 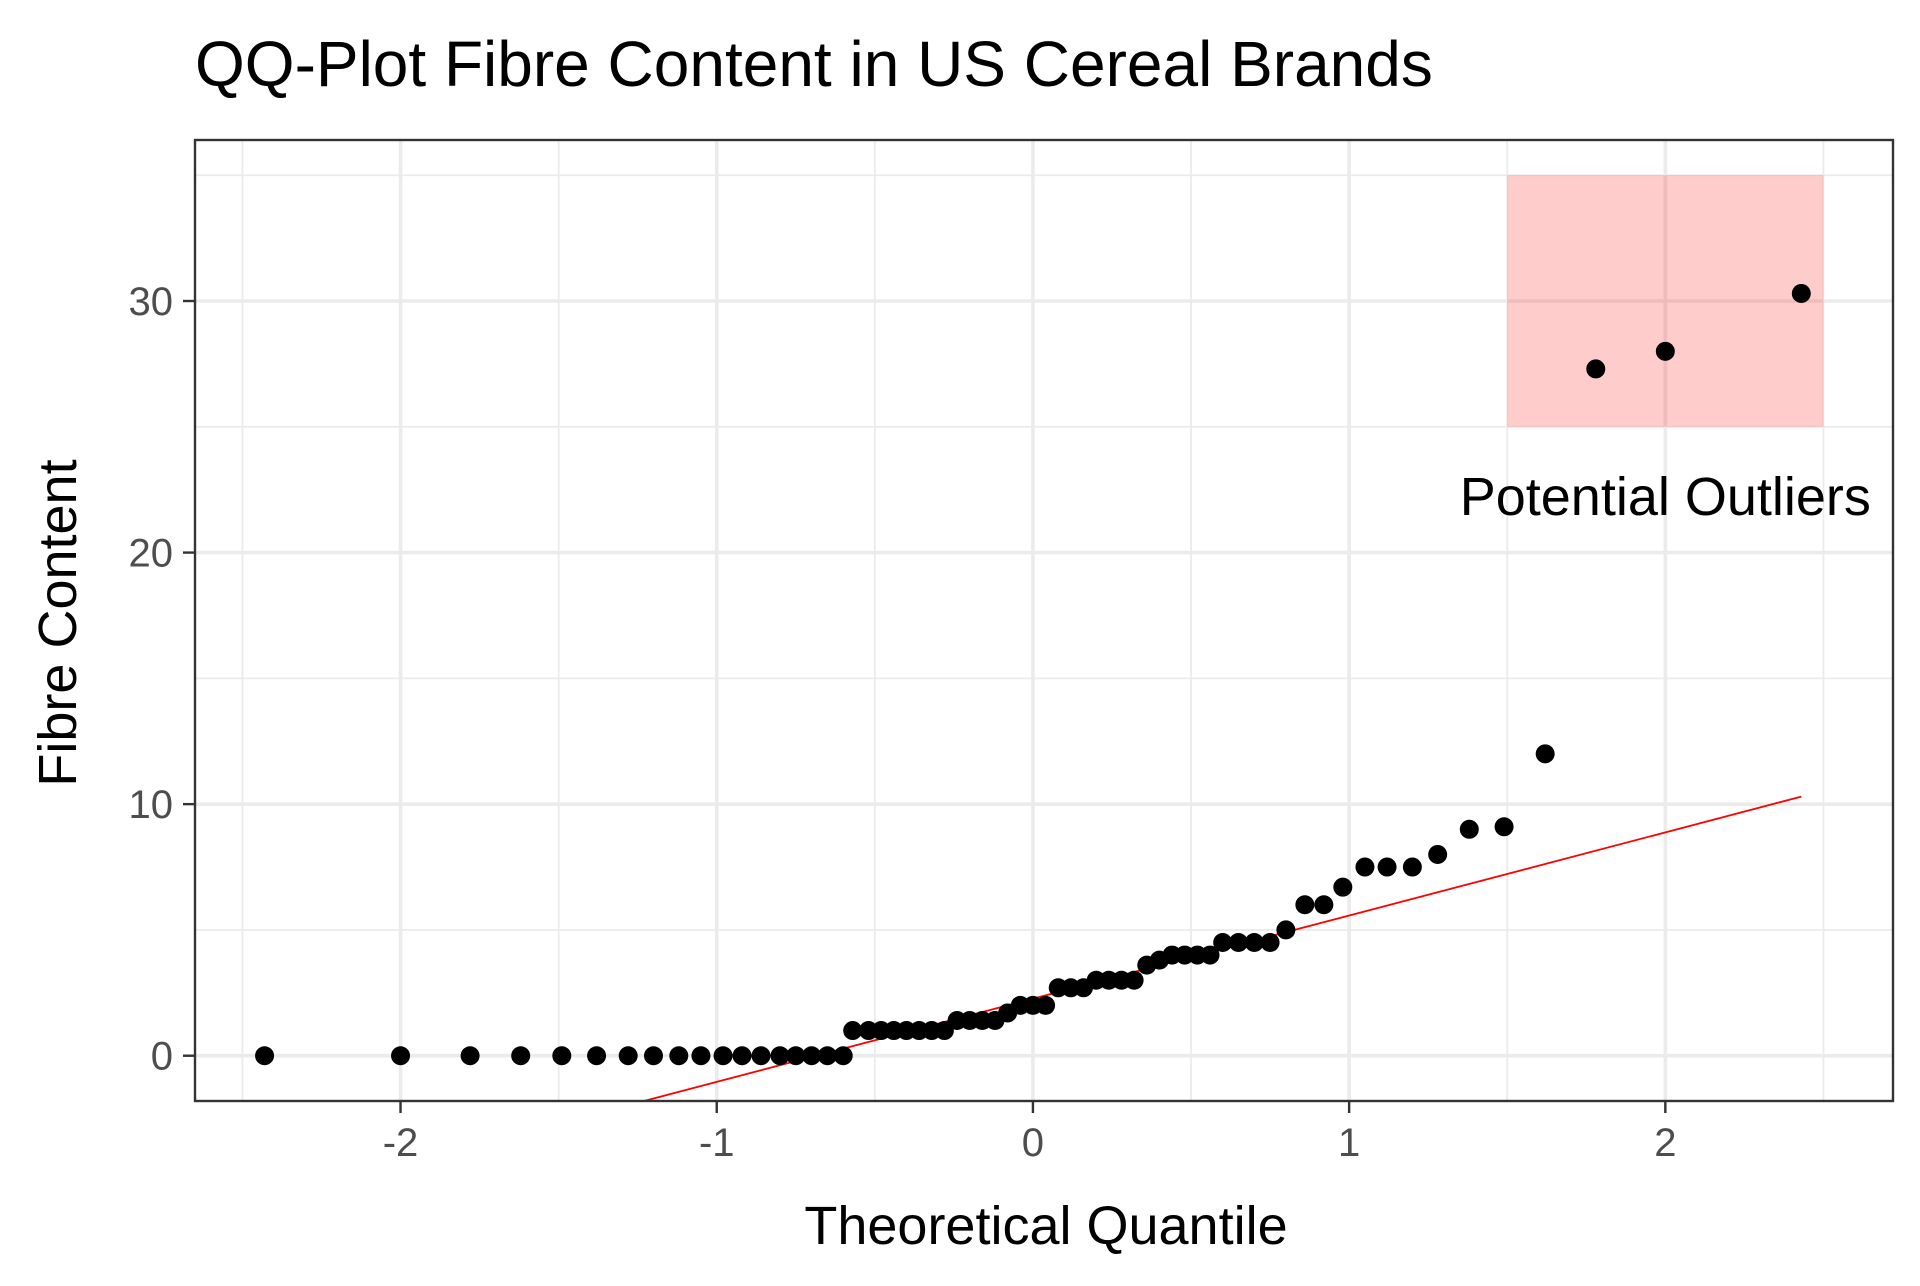 What do you see at coordinates (1033, 1143) in the screenshot?
I see `x-tick-label: 0` at bounding box center [1033, 1143].